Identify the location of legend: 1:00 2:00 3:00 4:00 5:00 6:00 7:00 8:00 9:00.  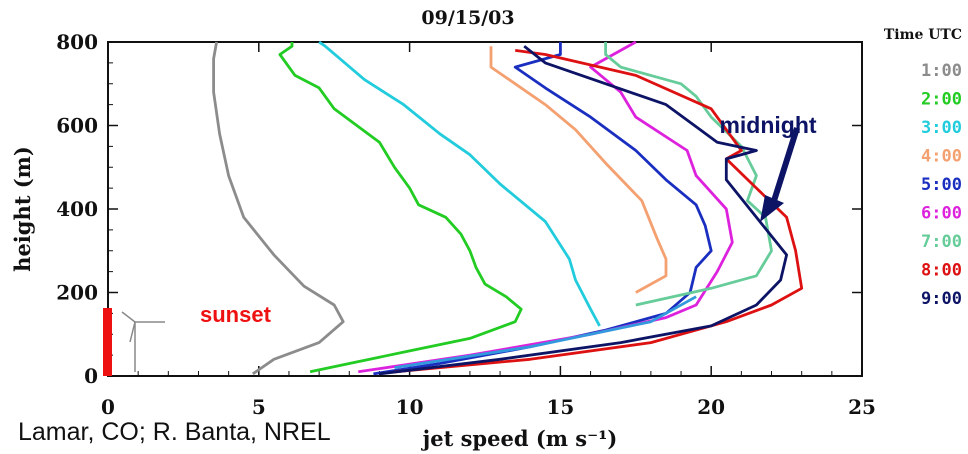
(941, 185).